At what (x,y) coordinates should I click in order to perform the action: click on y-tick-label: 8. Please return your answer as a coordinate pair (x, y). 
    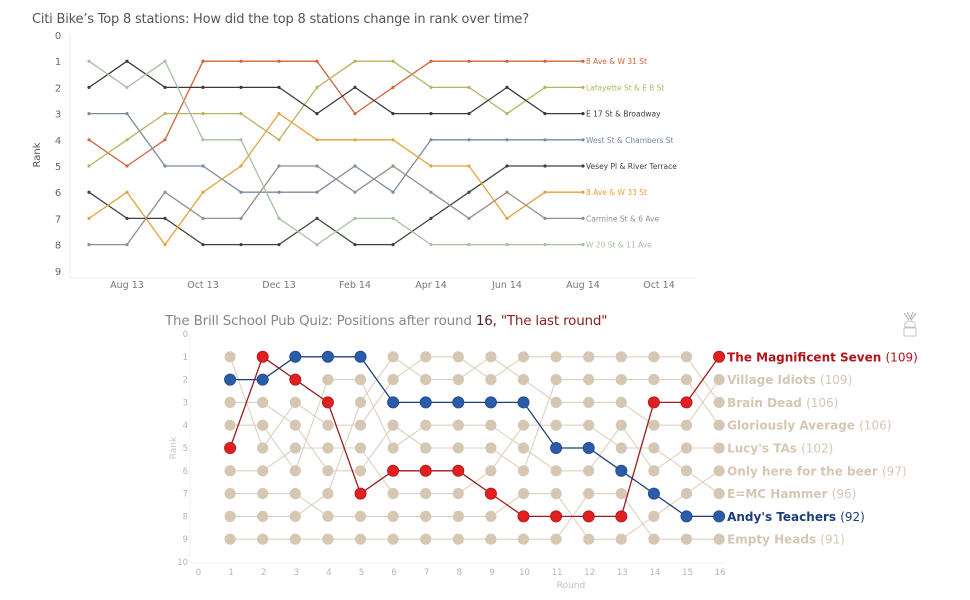
    Looking at the image, I should click on (185, 517).